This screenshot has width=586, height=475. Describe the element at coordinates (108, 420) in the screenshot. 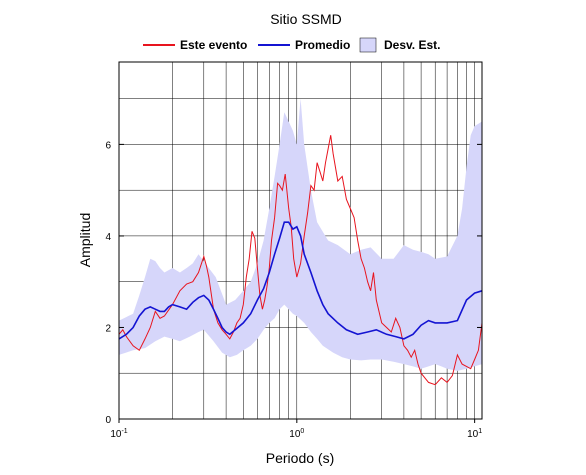

I see `y-tick-label: 0` at that location.